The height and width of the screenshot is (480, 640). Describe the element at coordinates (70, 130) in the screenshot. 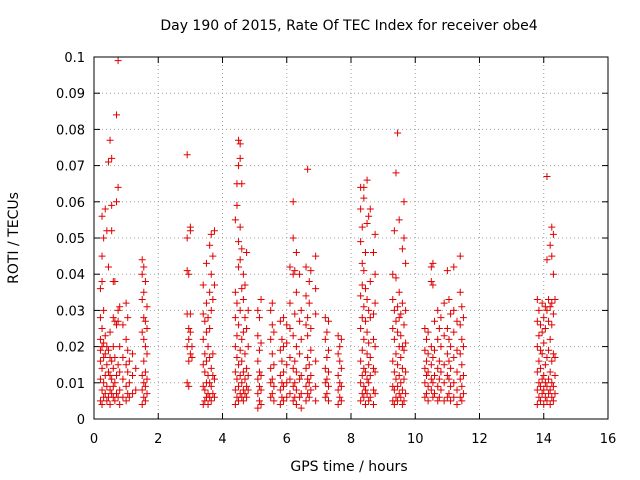

I see `y-tick-label: 0.08` at that location.